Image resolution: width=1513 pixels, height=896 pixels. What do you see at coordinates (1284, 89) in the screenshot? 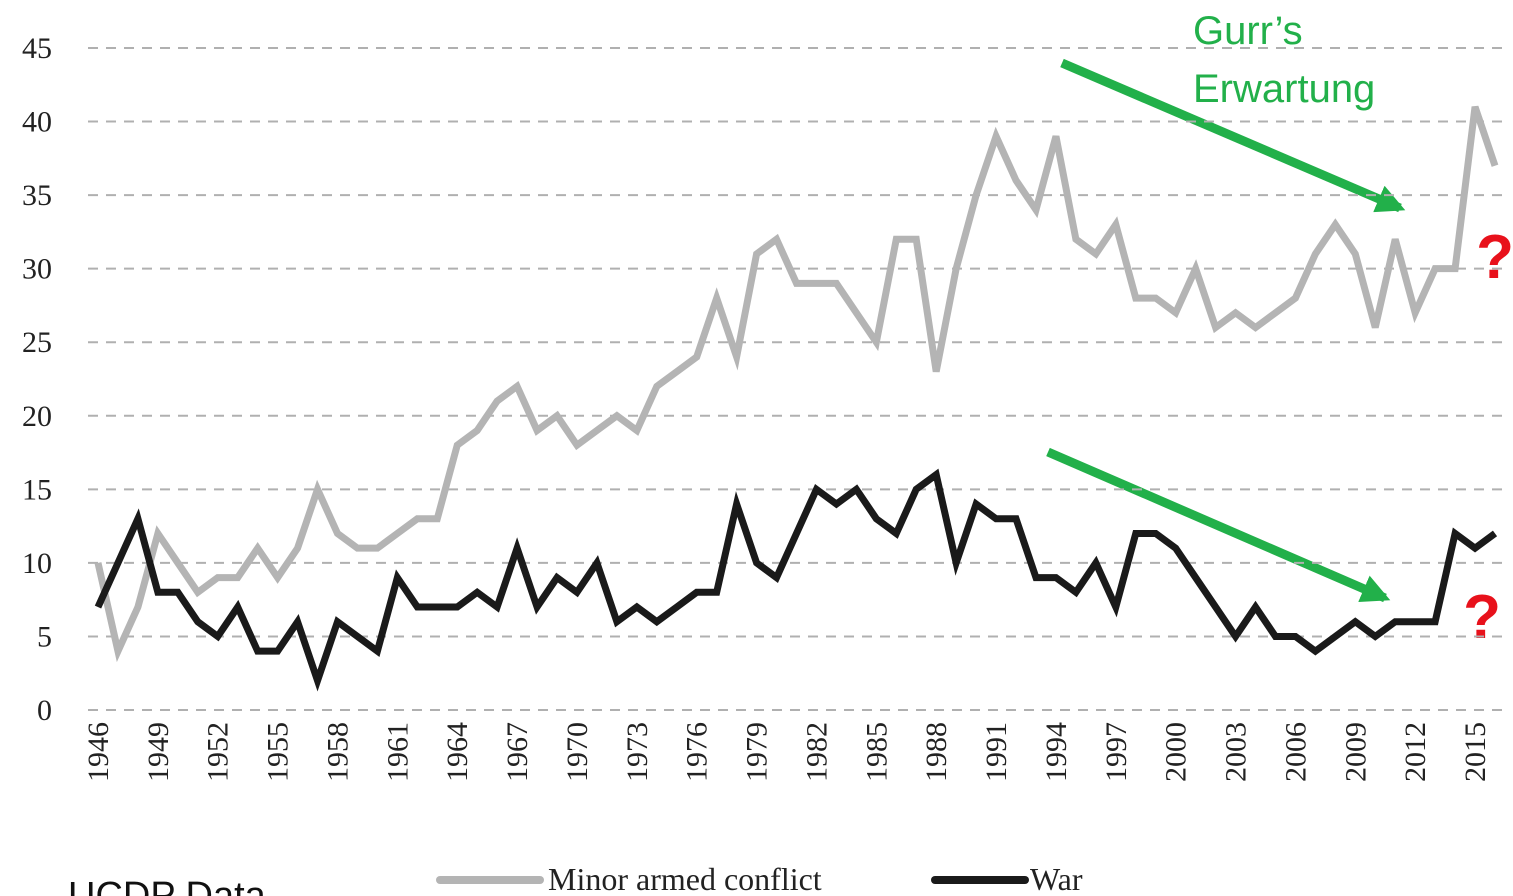
I see `annotation: Erwartung` at bounding box center [1284, 89].